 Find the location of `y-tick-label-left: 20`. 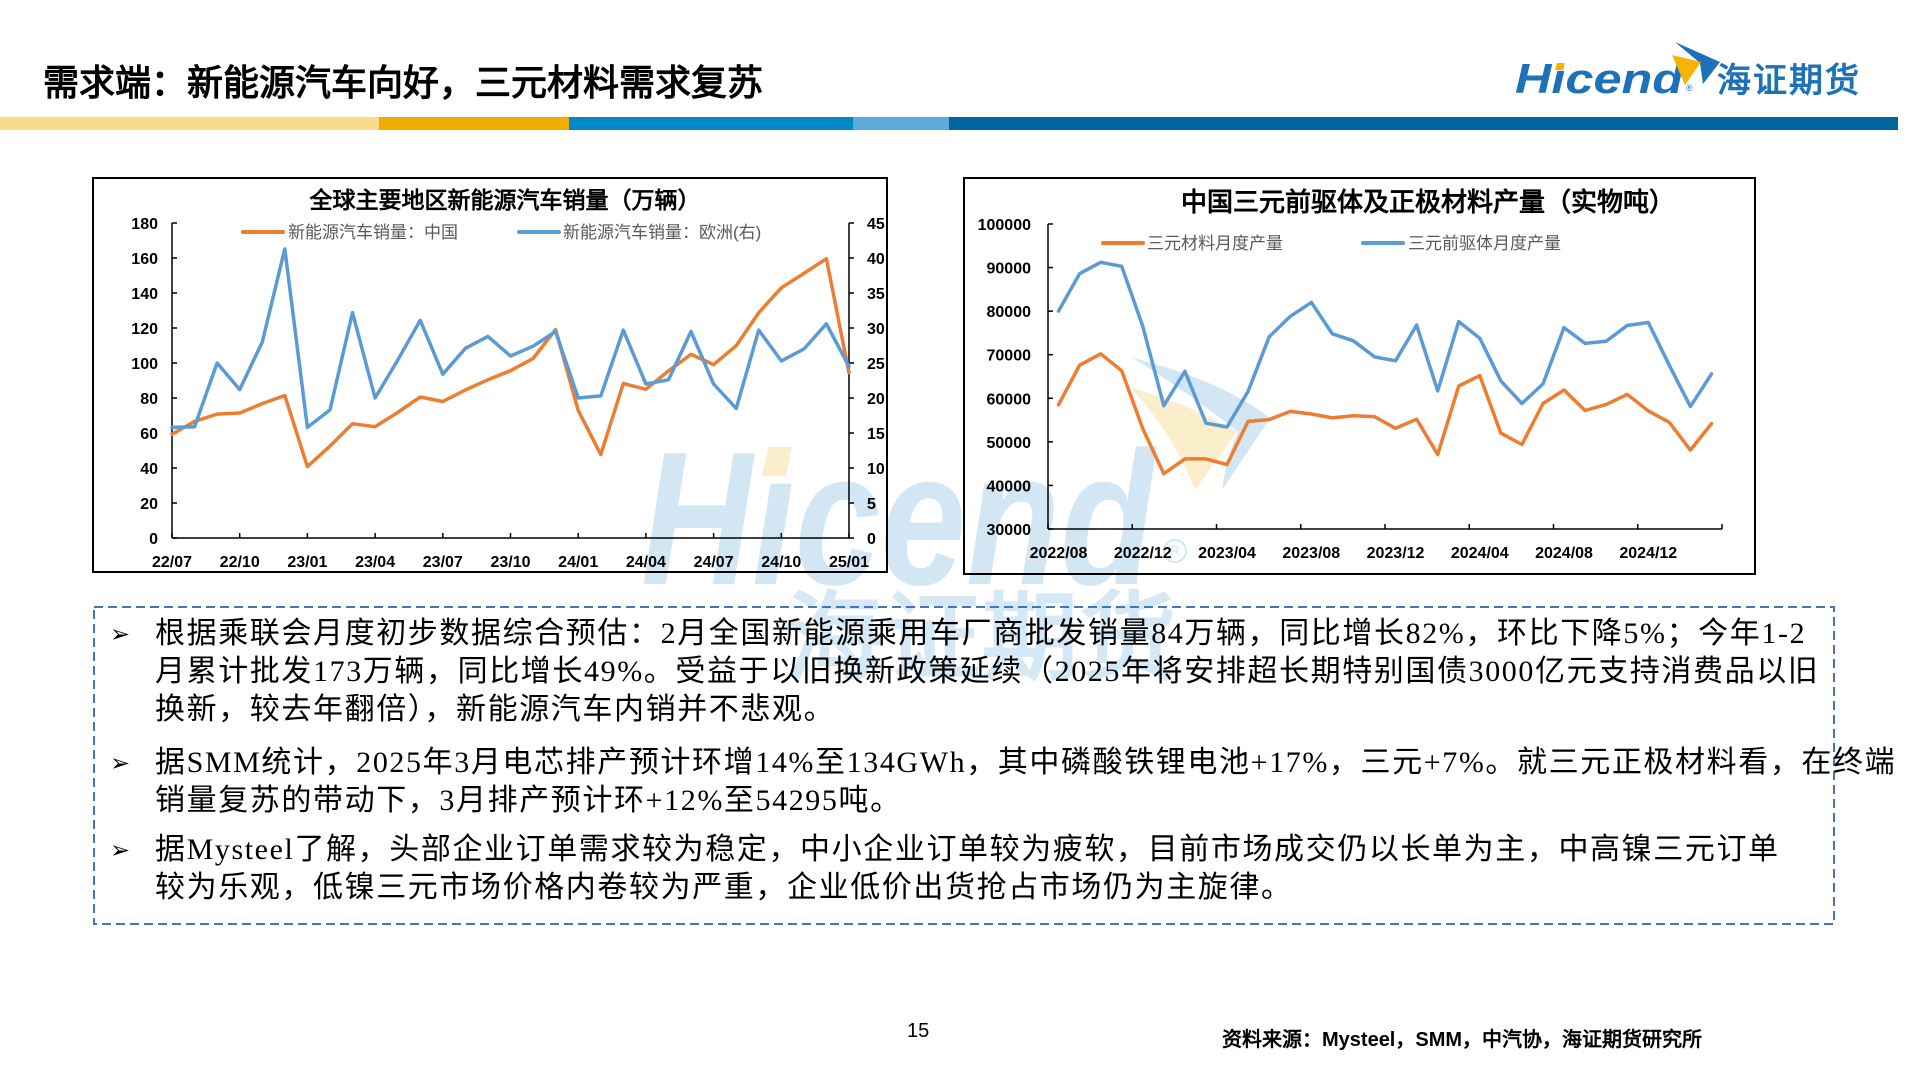

y-tick-label-left: 20 is located at coordinates (149, 504).